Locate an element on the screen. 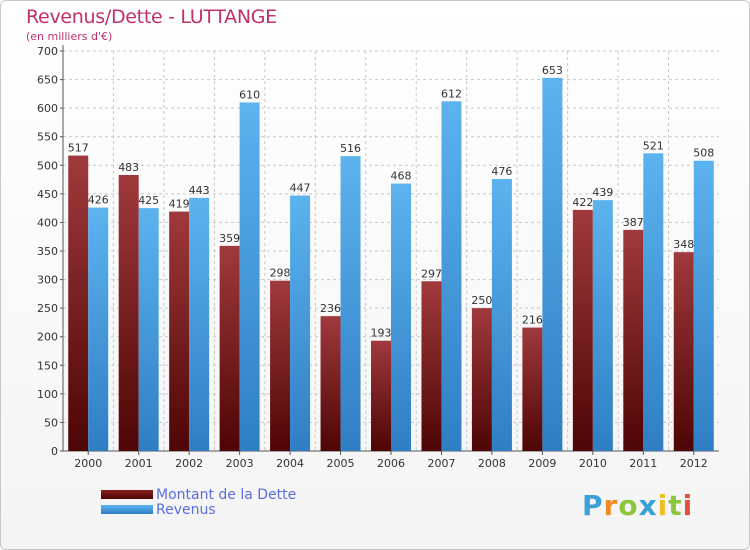 The width and height of the screenshot is (750, 550). x-tick-label: 2012 is located at coordinates (694, 463).